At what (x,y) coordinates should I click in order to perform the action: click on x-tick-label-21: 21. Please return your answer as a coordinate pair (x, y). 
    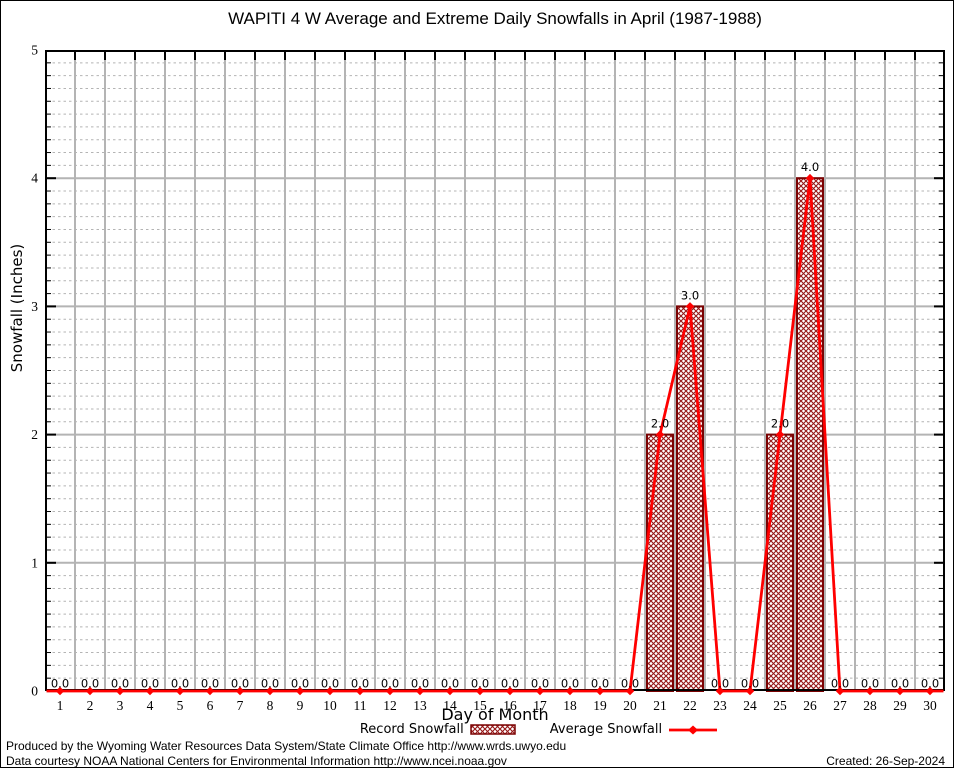
    Looking at the image, I should click on (660, 705).